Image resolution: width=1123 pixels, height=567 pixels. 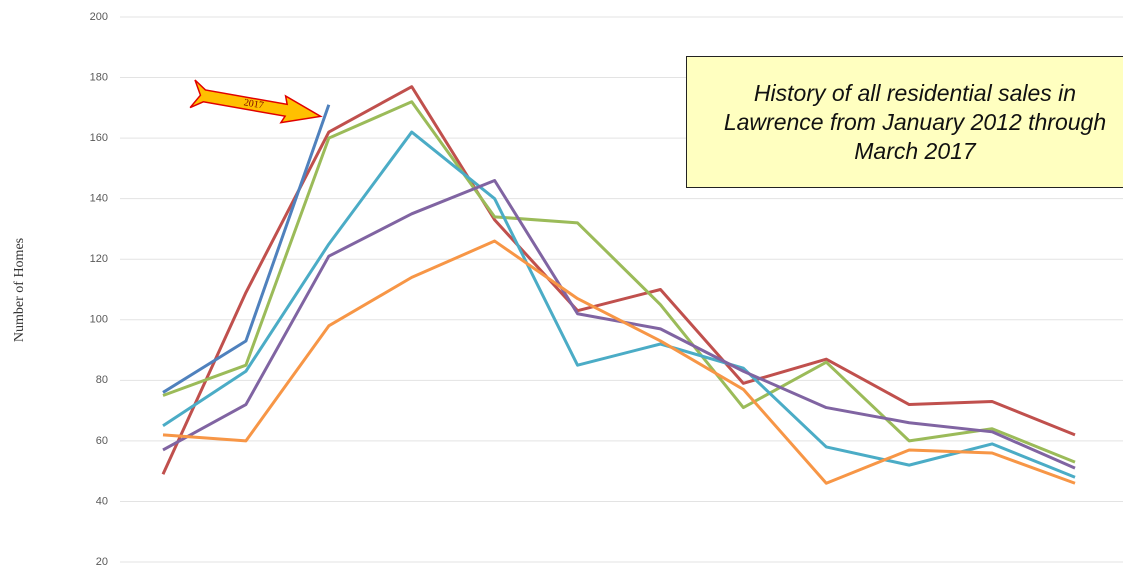 I want to click on arrow: 2017, so click(x=256, y=101).